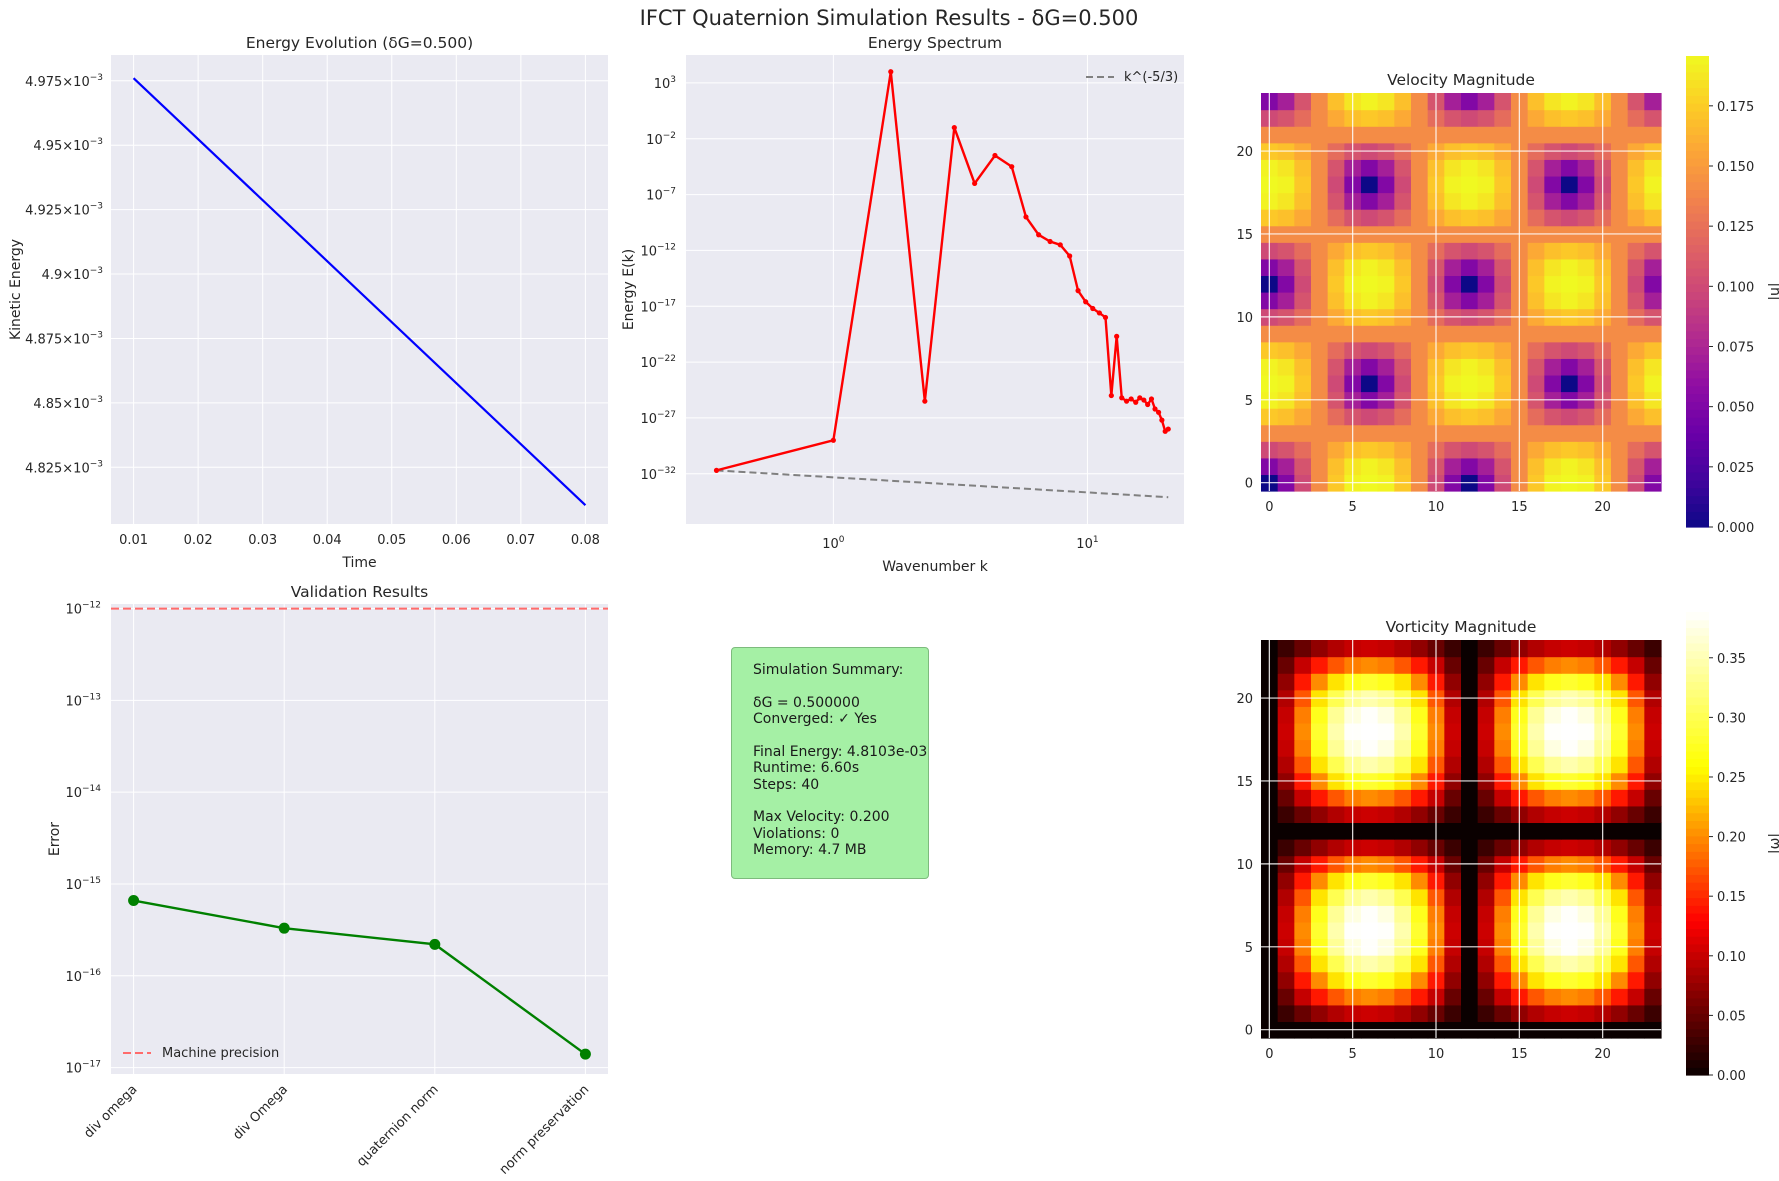  What do you see at coordinates (260, 1112) in the screenshot?
I see `x-tick-label: div Omega` at bounding box center [260, 1112].